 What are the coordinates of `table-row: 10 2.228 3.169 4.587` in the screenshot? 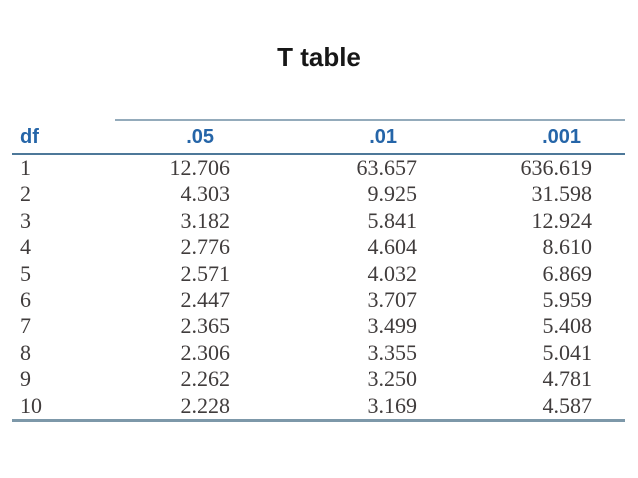 It's located at (318, 407).